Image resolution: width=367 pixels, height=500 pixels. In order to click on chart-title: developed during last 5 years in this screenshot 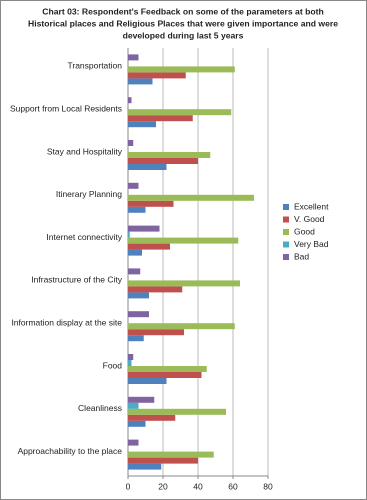, I will do `click(183, 35)`.